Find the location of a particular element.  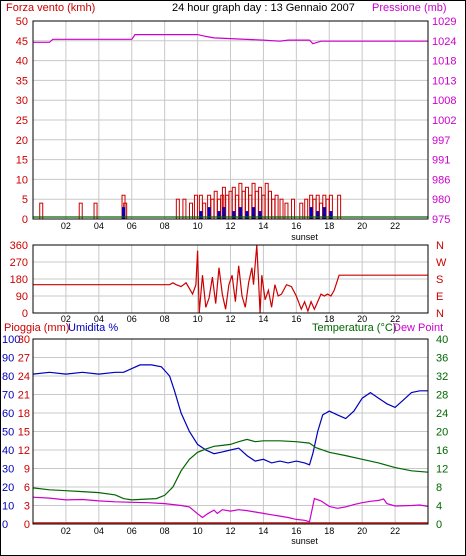

wind-y-tick: 10 is located at coordinates (22, 180).